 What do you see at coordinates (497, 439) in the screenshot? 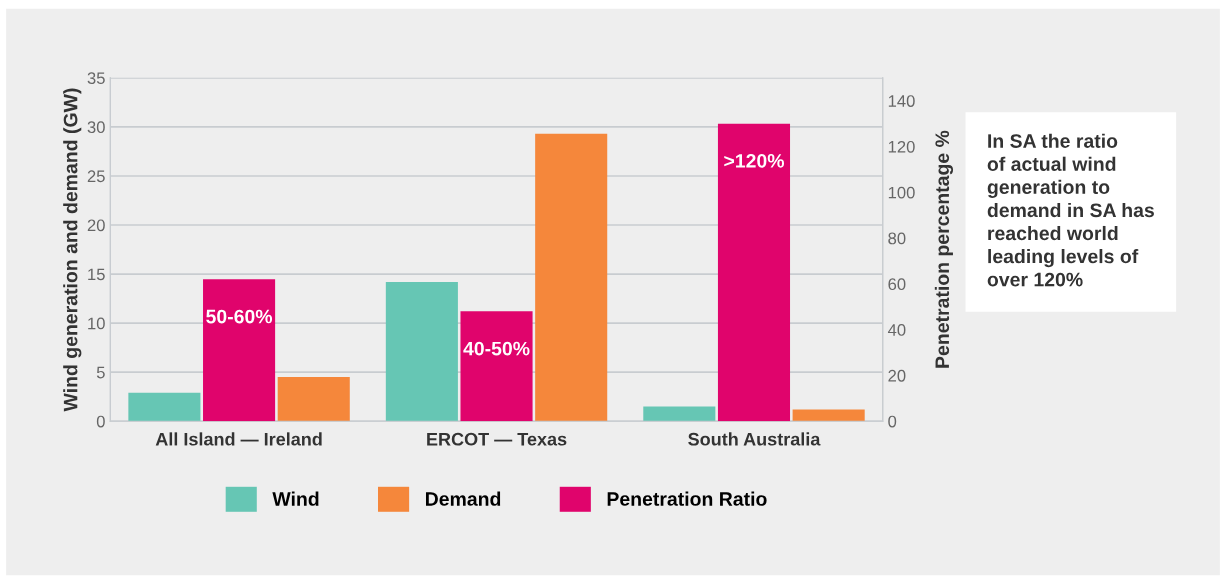
I see `x-tick-label: ERCOT — Texas` at bounding box center [497, 439].